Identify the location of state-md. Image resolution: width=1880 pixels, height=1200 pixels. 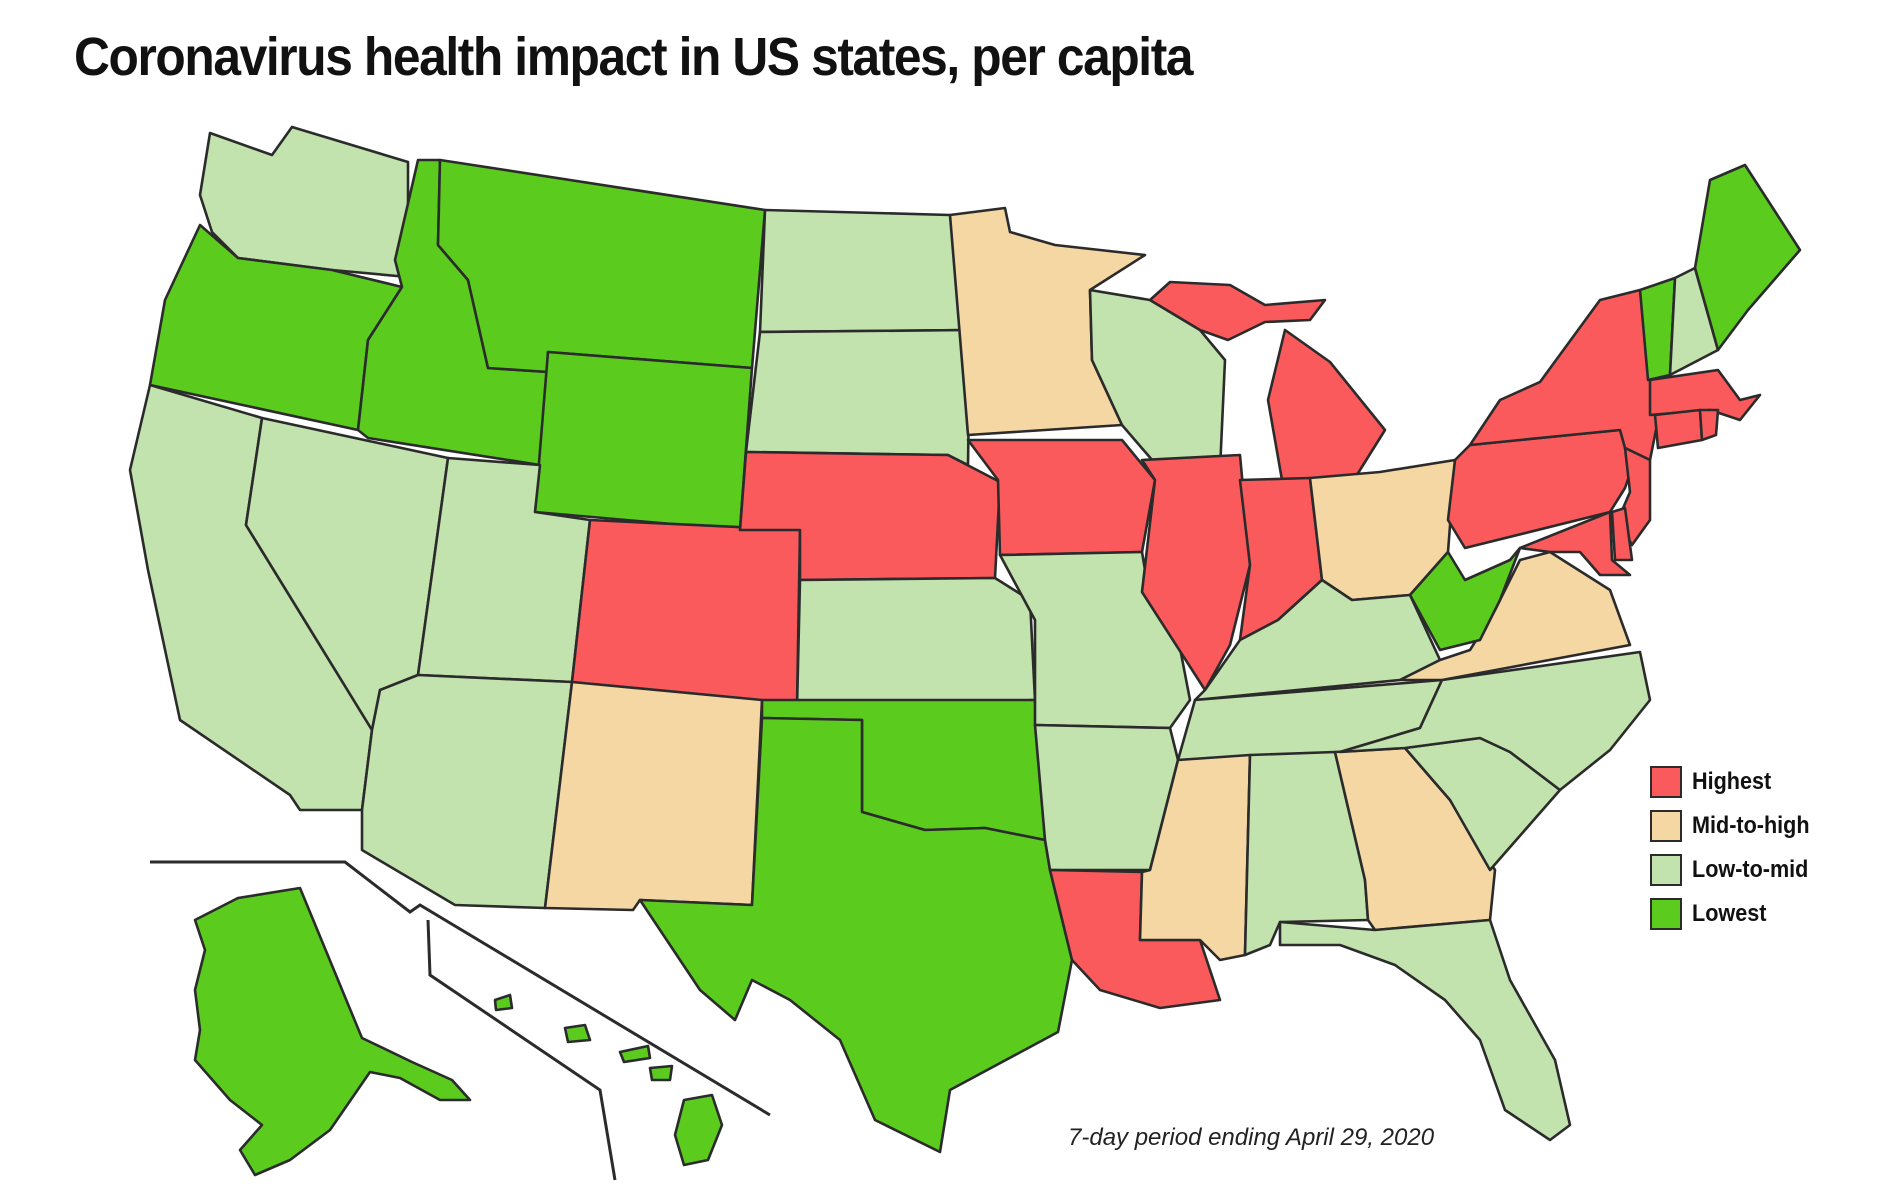
(1575, 543).